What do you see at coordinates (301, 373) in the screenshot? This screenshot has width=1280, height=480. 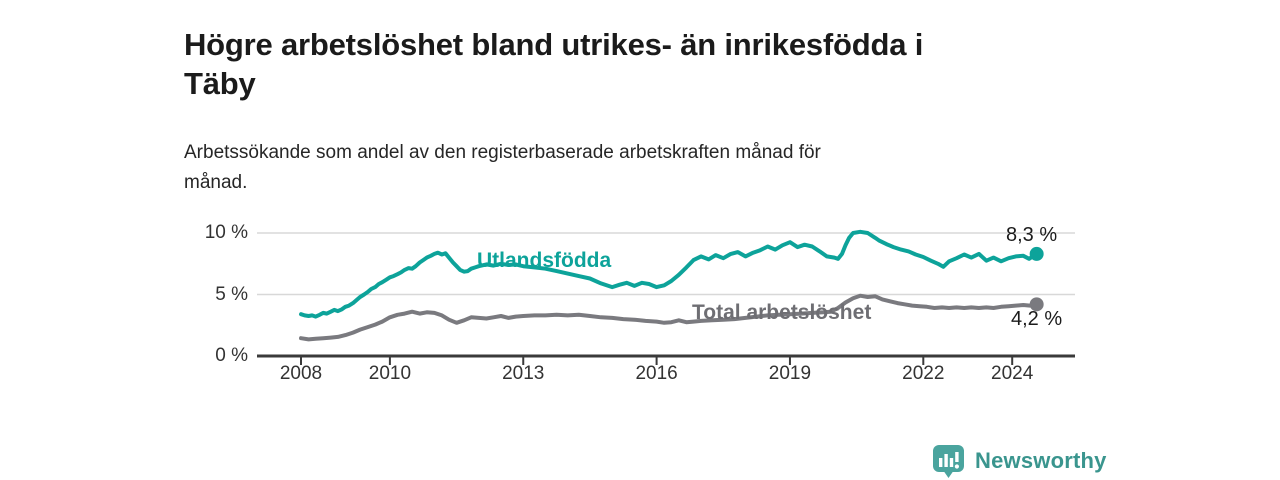 I see `x-tick-label-2008: 2008` at bounding box center [301, 373].